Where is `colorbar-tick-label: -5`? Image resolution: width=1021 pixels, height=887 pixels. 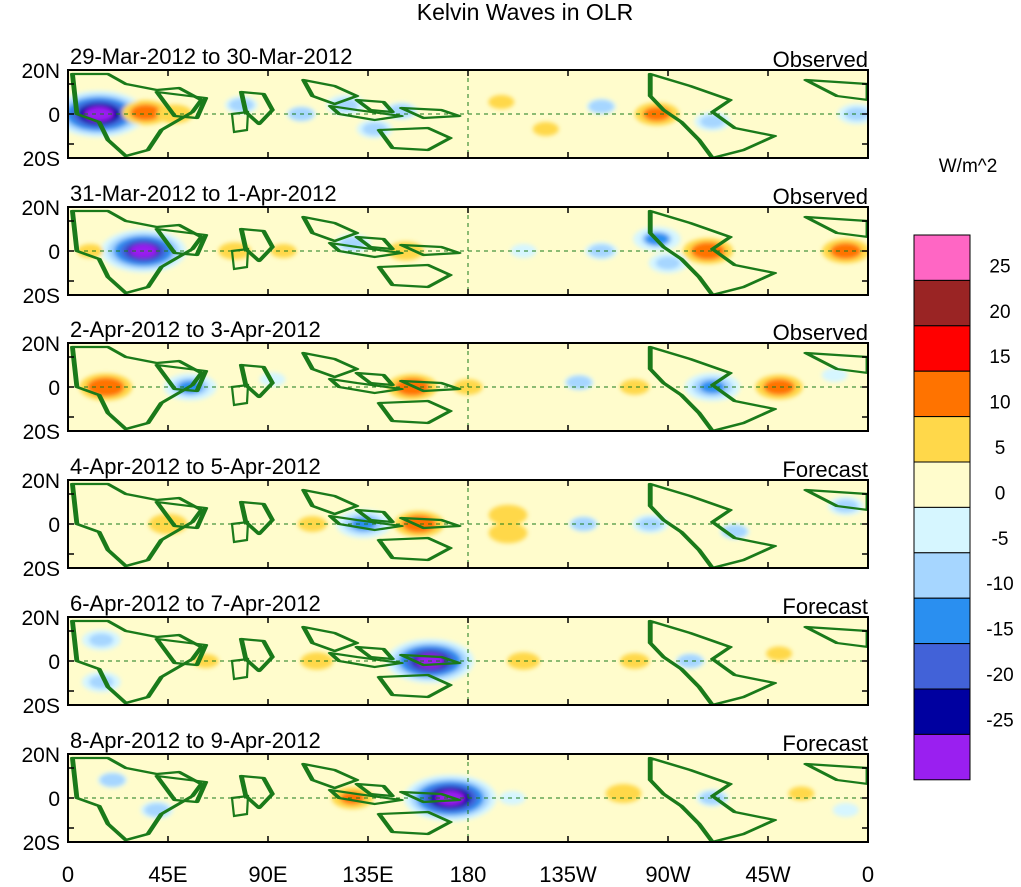 colorbar-tick-label: -5 is located at coordinates (1000, 539).